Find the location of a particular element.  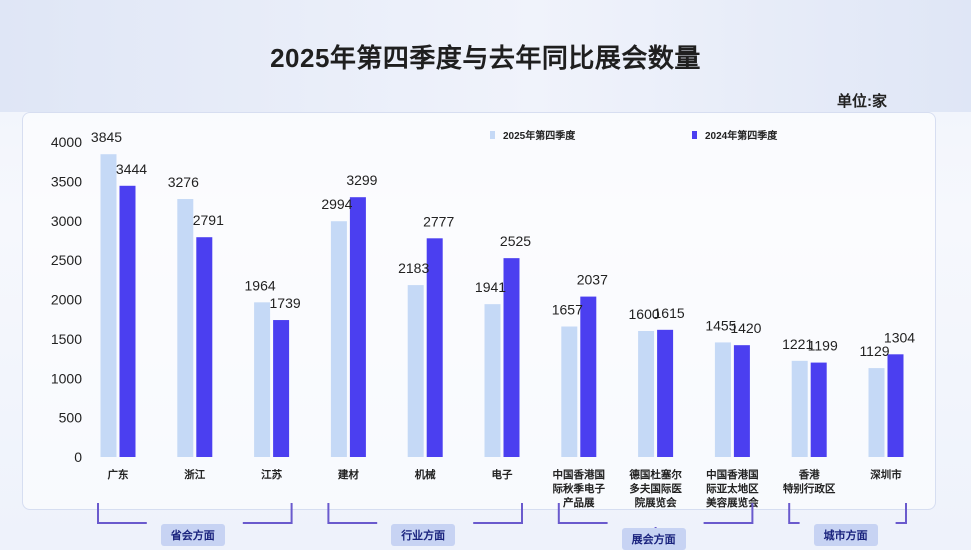

group-label: 省会方面 is located at coordinates (192, 535).